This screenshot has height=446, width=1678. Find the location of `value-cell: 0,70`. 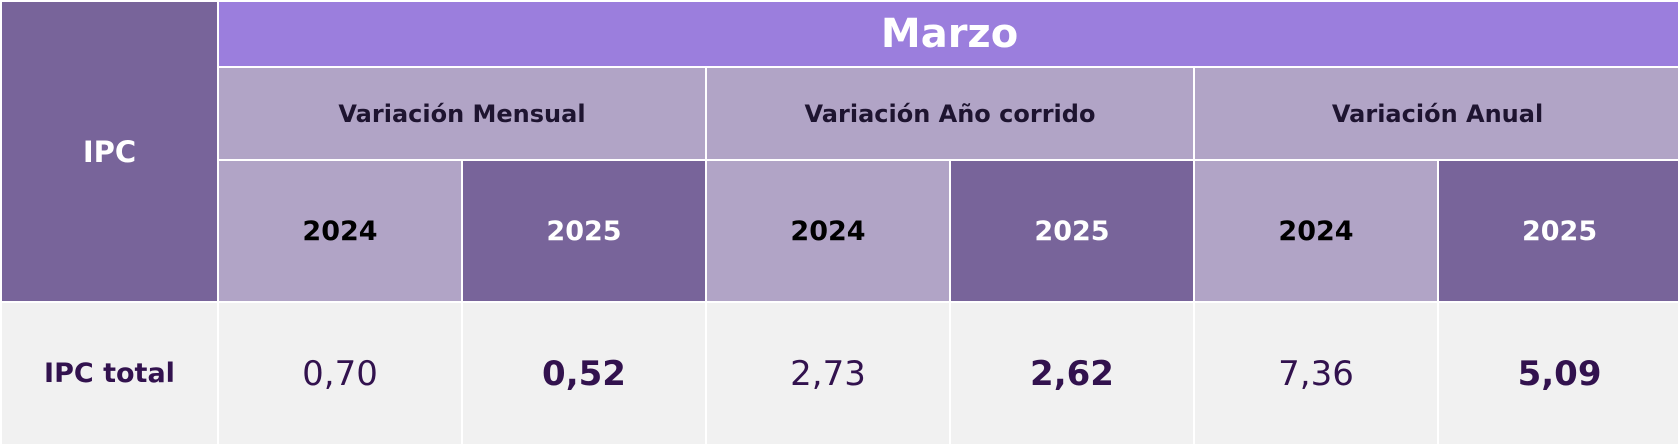

value-cell: 0,70 is located at coordinates (340, 373).